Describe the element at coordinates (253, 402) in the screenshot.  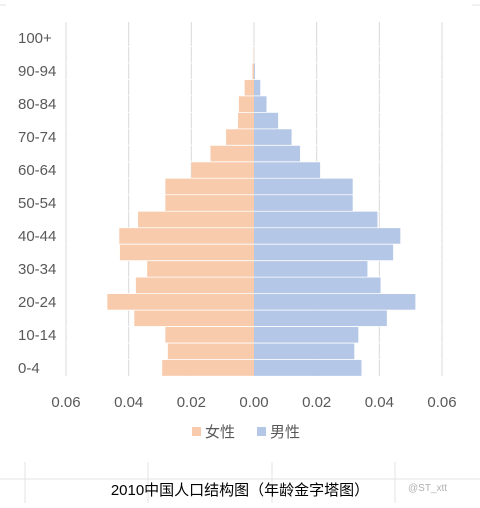
I see `x-tick-label: 0.00` at that location.